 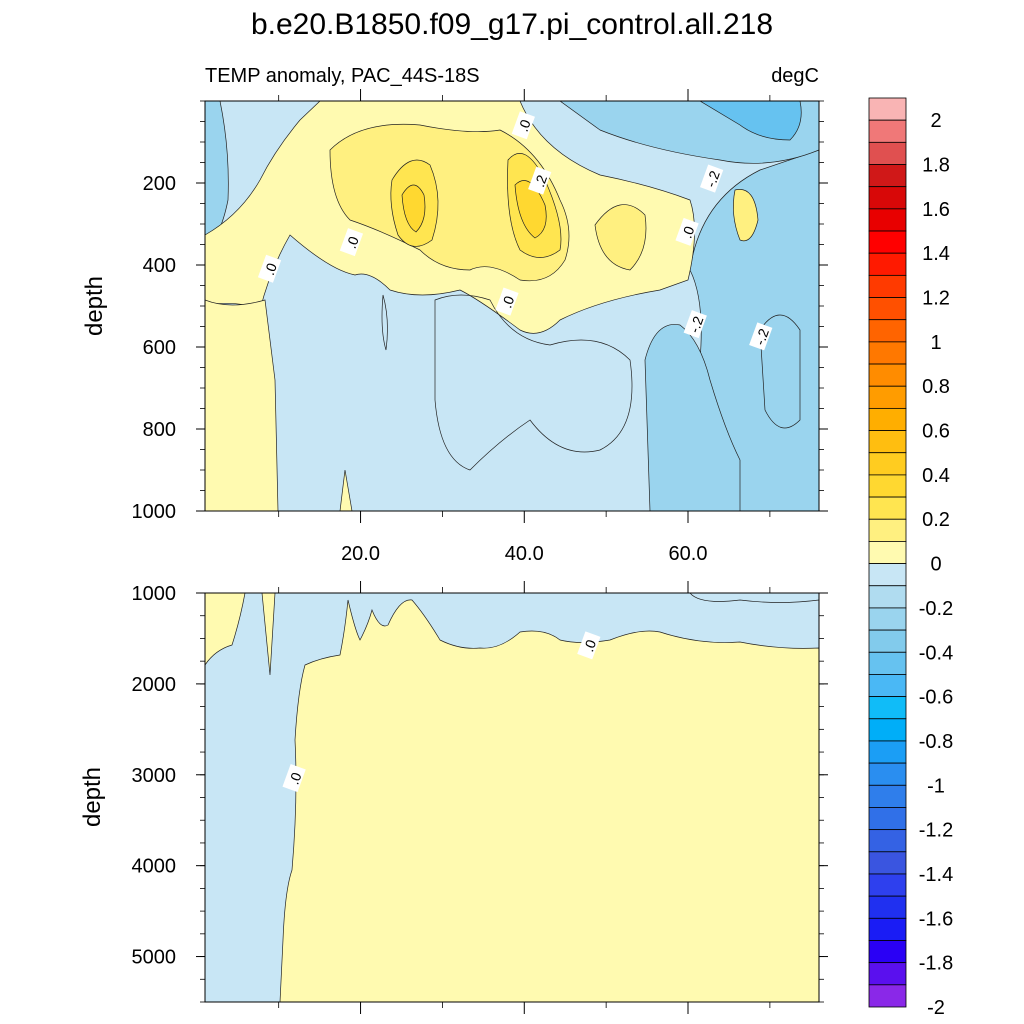 What do you see at coordinates (936, 520) in the screenshot?
I see `colorbar-label: 0.2` at bounding box center [936, 520].